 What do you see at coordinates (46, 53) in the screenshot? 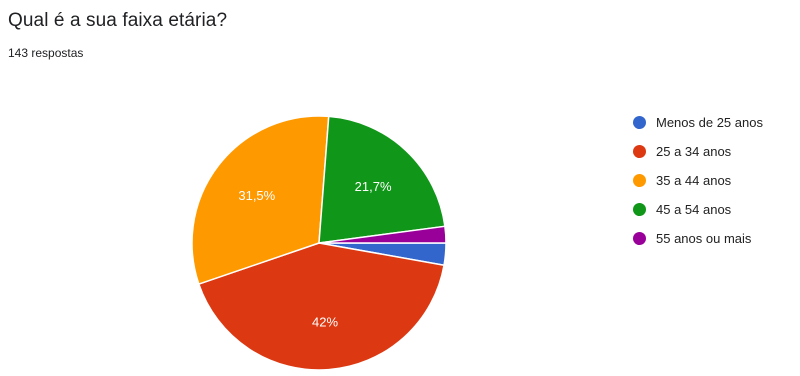
I see `response-count: 143 respostas` at bounding box center [46, 53].